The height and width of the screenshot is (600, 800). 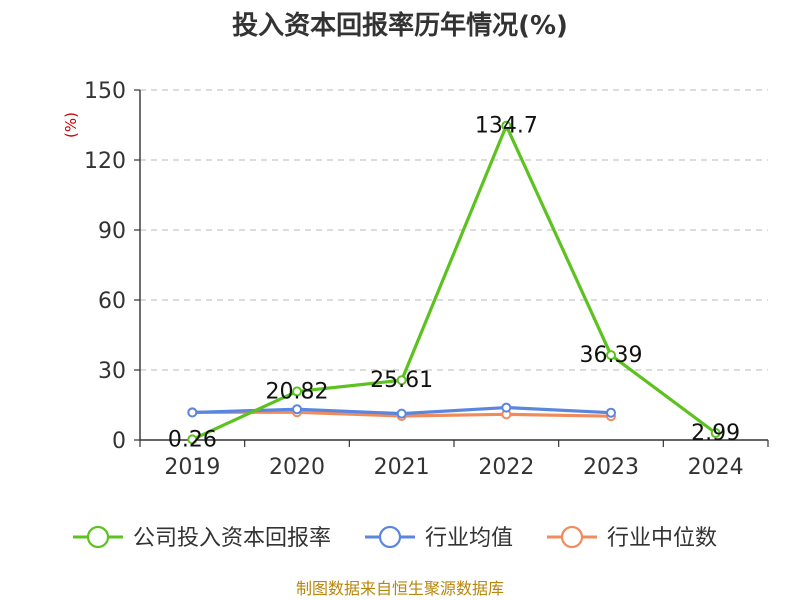 I want to click on x-tick-label: 2019, so click(x=192, y=467).